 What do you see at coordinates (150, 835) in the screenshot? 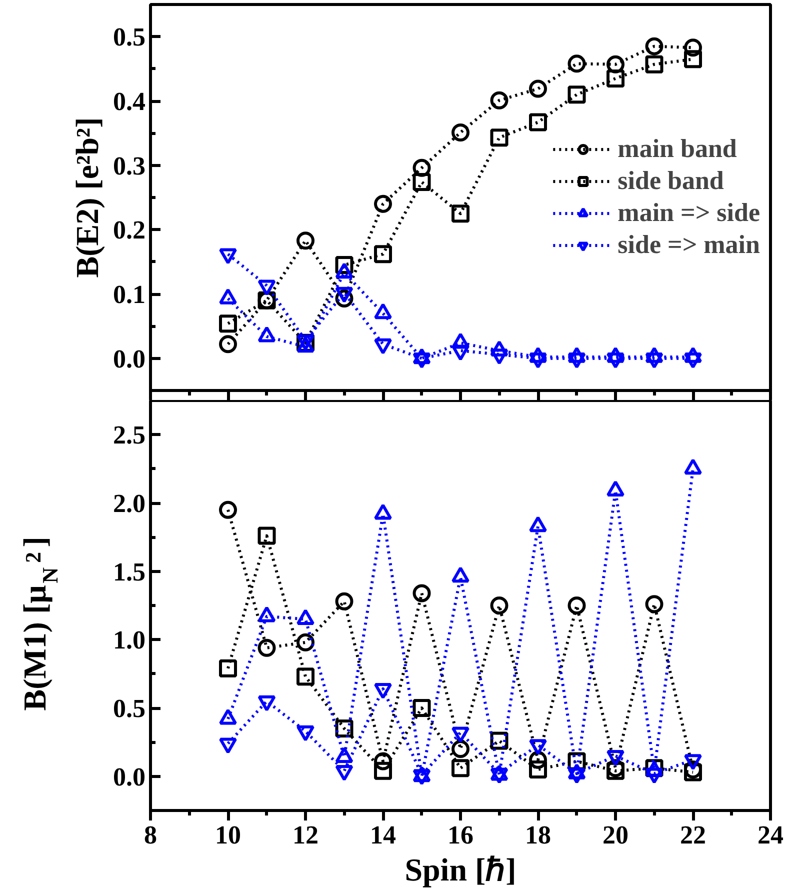
I see `x-tick-label: 8` at bounding box center [150, 835].